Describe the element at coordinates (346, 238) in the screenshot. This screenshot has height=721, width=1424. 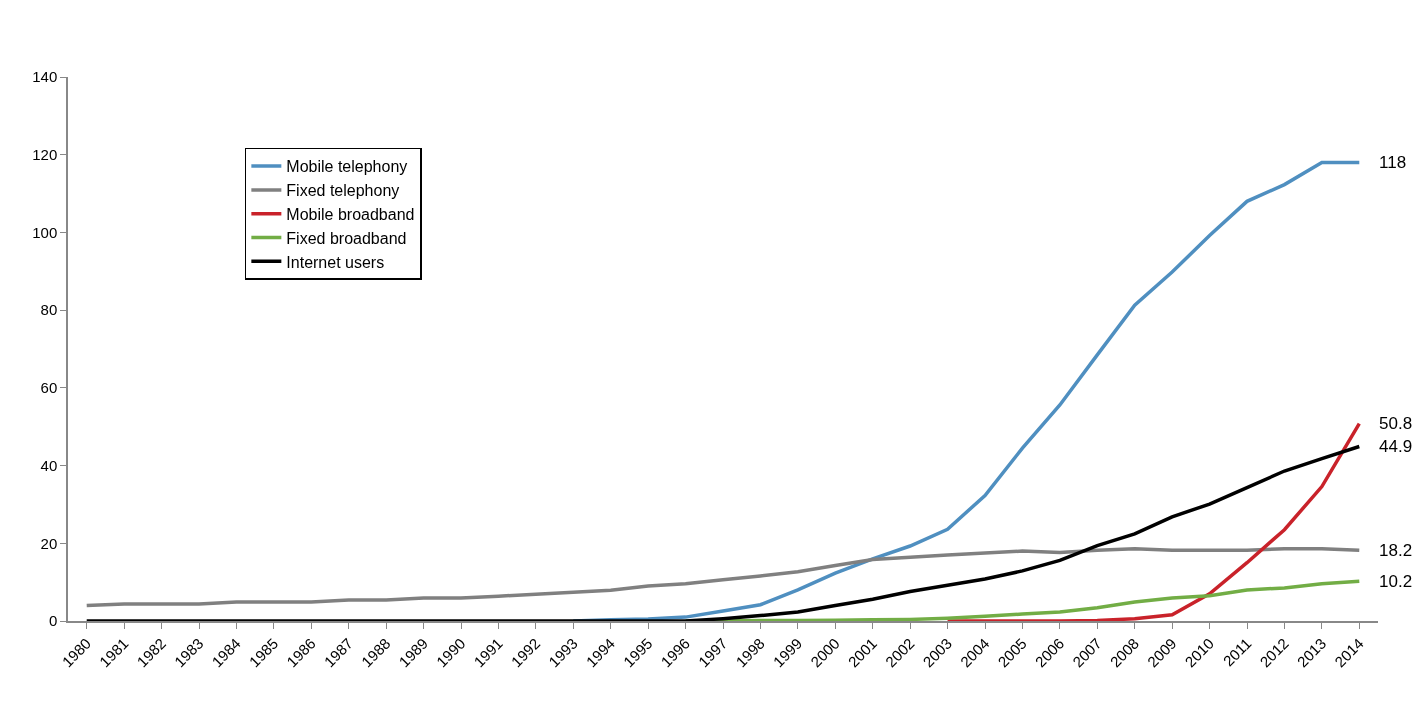
I see `legend-label: Fixed broadband` at that location.